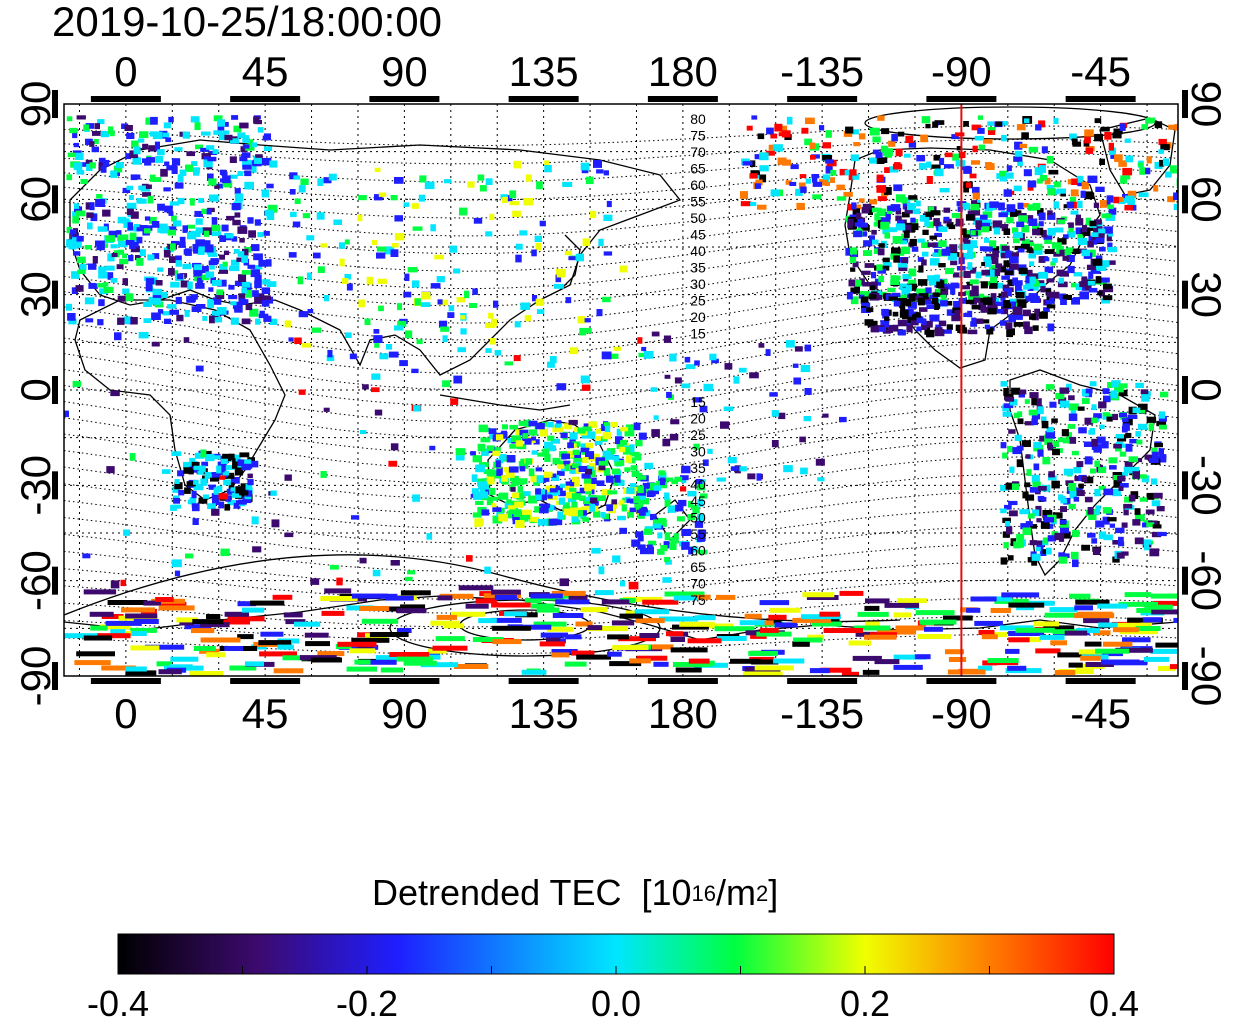  What do you see at coordinates (55, 485) in the screenshot?
I see `lat-tick-bar-left` at bounding box center [55, 485].